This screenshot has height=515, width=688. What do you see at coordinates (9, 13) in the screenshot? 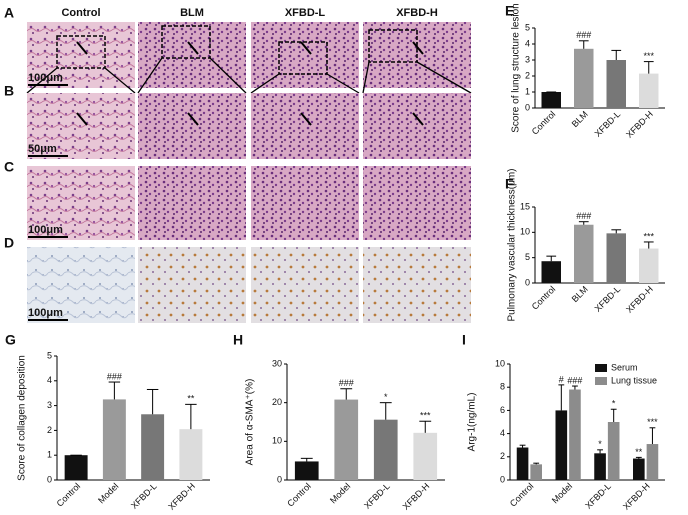
I see `panel-letter: A` at bounding box center [9, 13].